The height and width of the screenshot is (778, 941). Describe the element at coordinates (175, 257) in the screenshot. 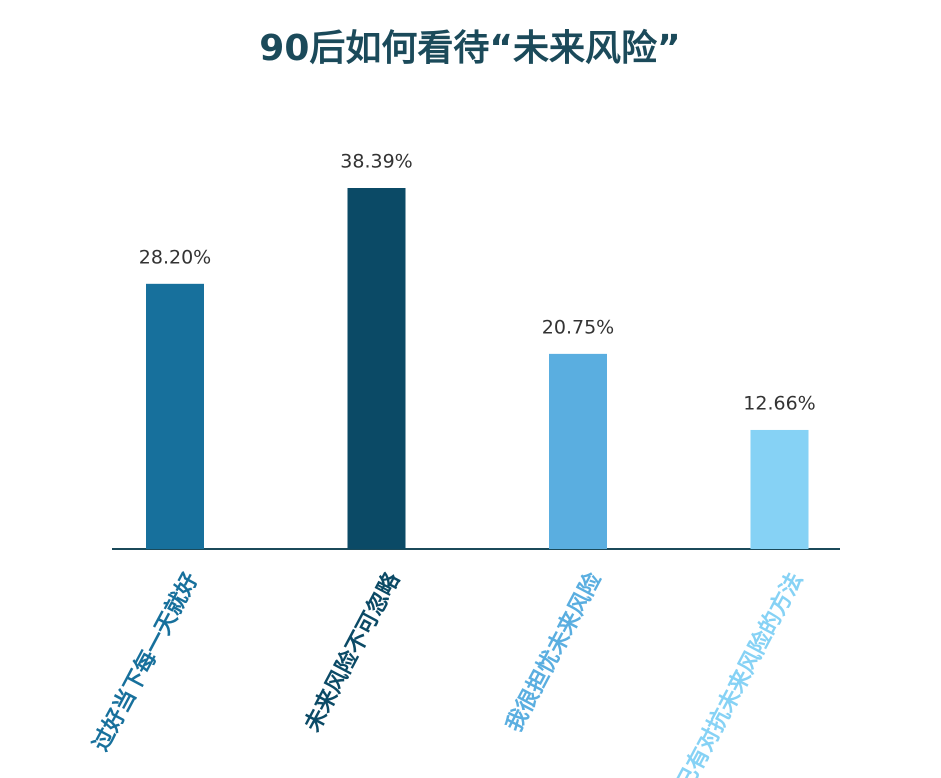

I see `value-label: 28.20%` at that location.